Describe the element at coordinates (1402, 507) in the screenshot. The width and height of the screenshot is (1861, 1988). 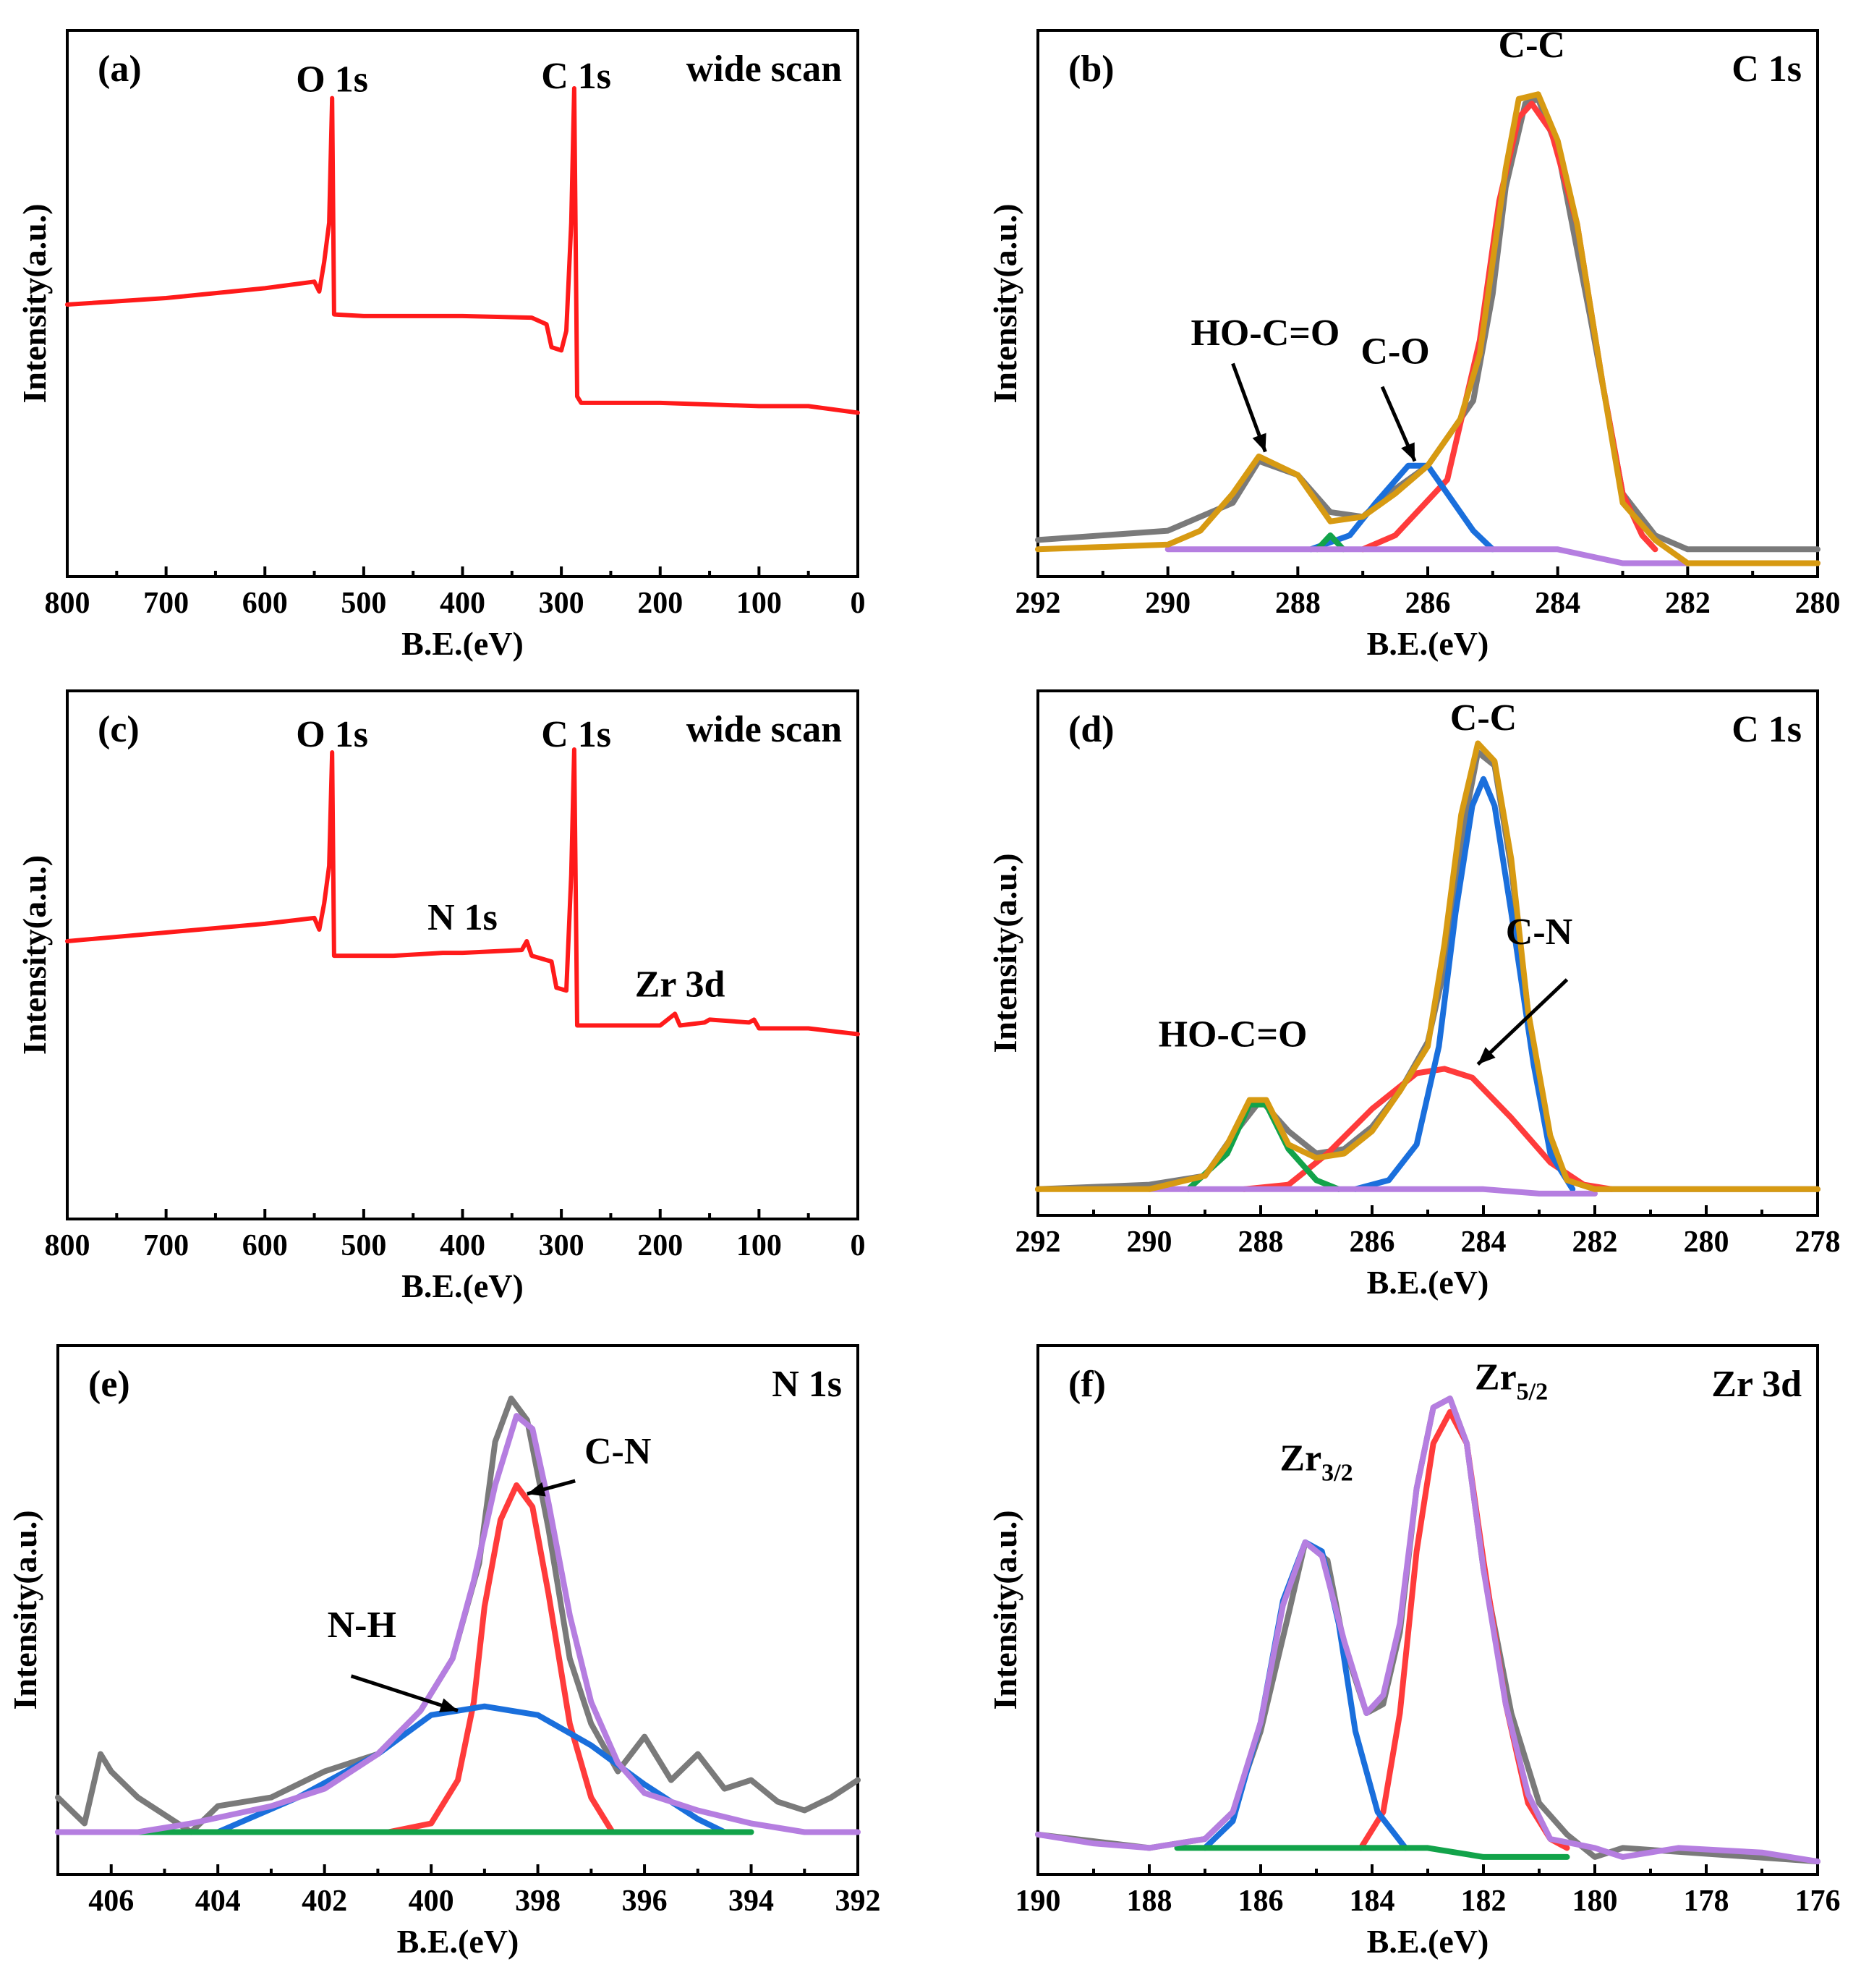
I see `series-line-c-o` at that location.